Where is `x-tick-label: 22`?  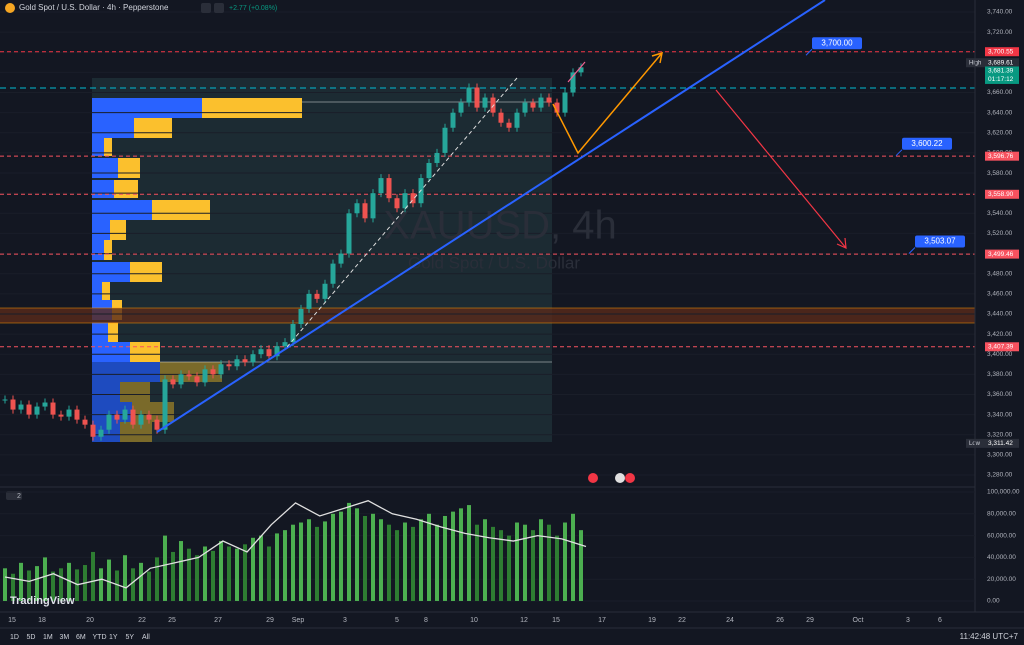
x-tick-label: 22 is located at coordinates (682, 620).